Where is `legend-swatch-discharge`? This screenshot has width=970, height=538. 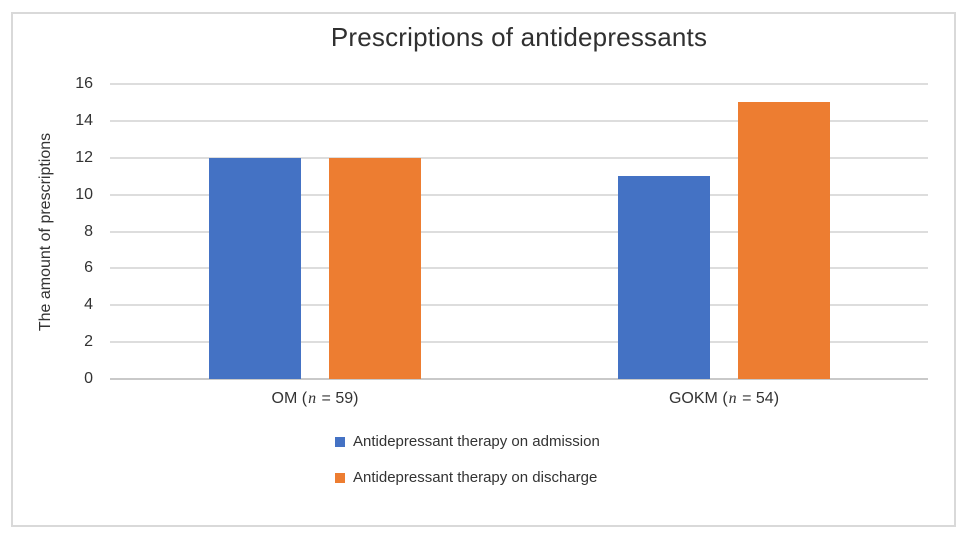 legend-swatch-discharge is located at coordinates (340, 477).